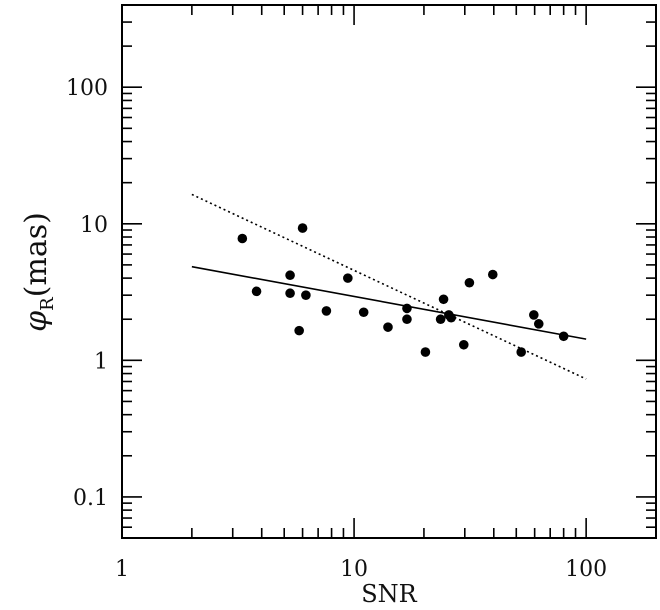 Image resolution: width=660 pixels, height=610 pixels. Describe the element at coordinates (389, 594) in the screenshot. I see `x-axis-label: SNR` at that location.